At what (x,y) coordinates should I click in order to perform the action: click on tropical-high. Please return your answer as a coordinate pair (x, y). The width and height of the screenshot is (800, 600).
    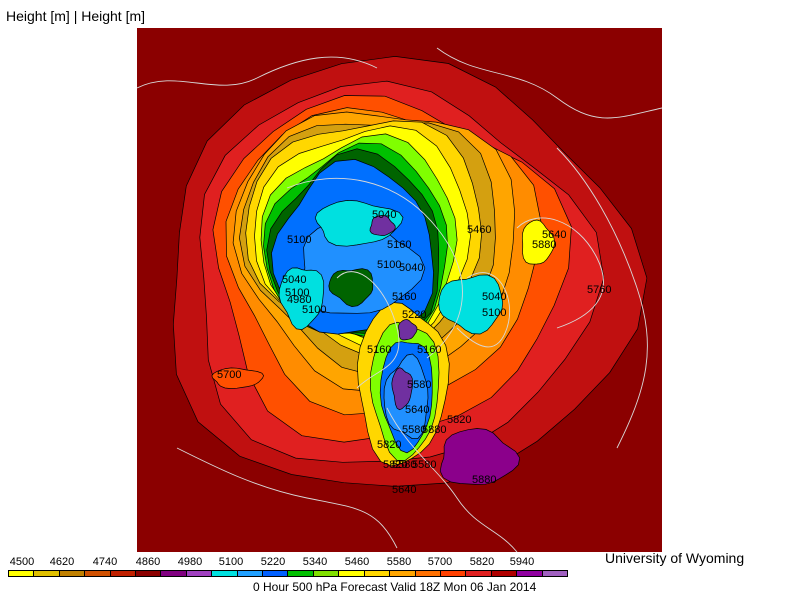
    Looking at the image, I should click on (480, 456).